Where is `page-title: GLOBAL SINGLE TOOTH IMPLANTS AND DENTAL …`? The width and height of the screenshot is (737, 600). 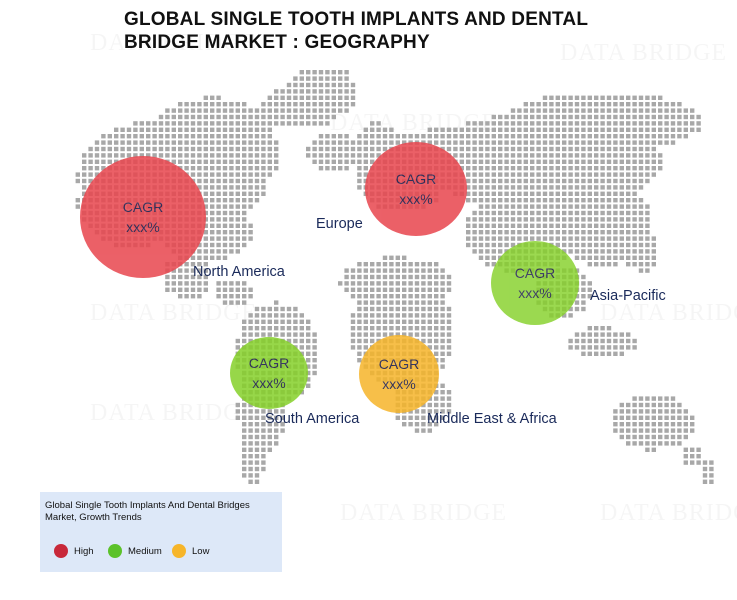
page-title: GLOBAL SINGLE TOOTH IMPLANTS AND DENTAL … is located at coordinates (404, 31).